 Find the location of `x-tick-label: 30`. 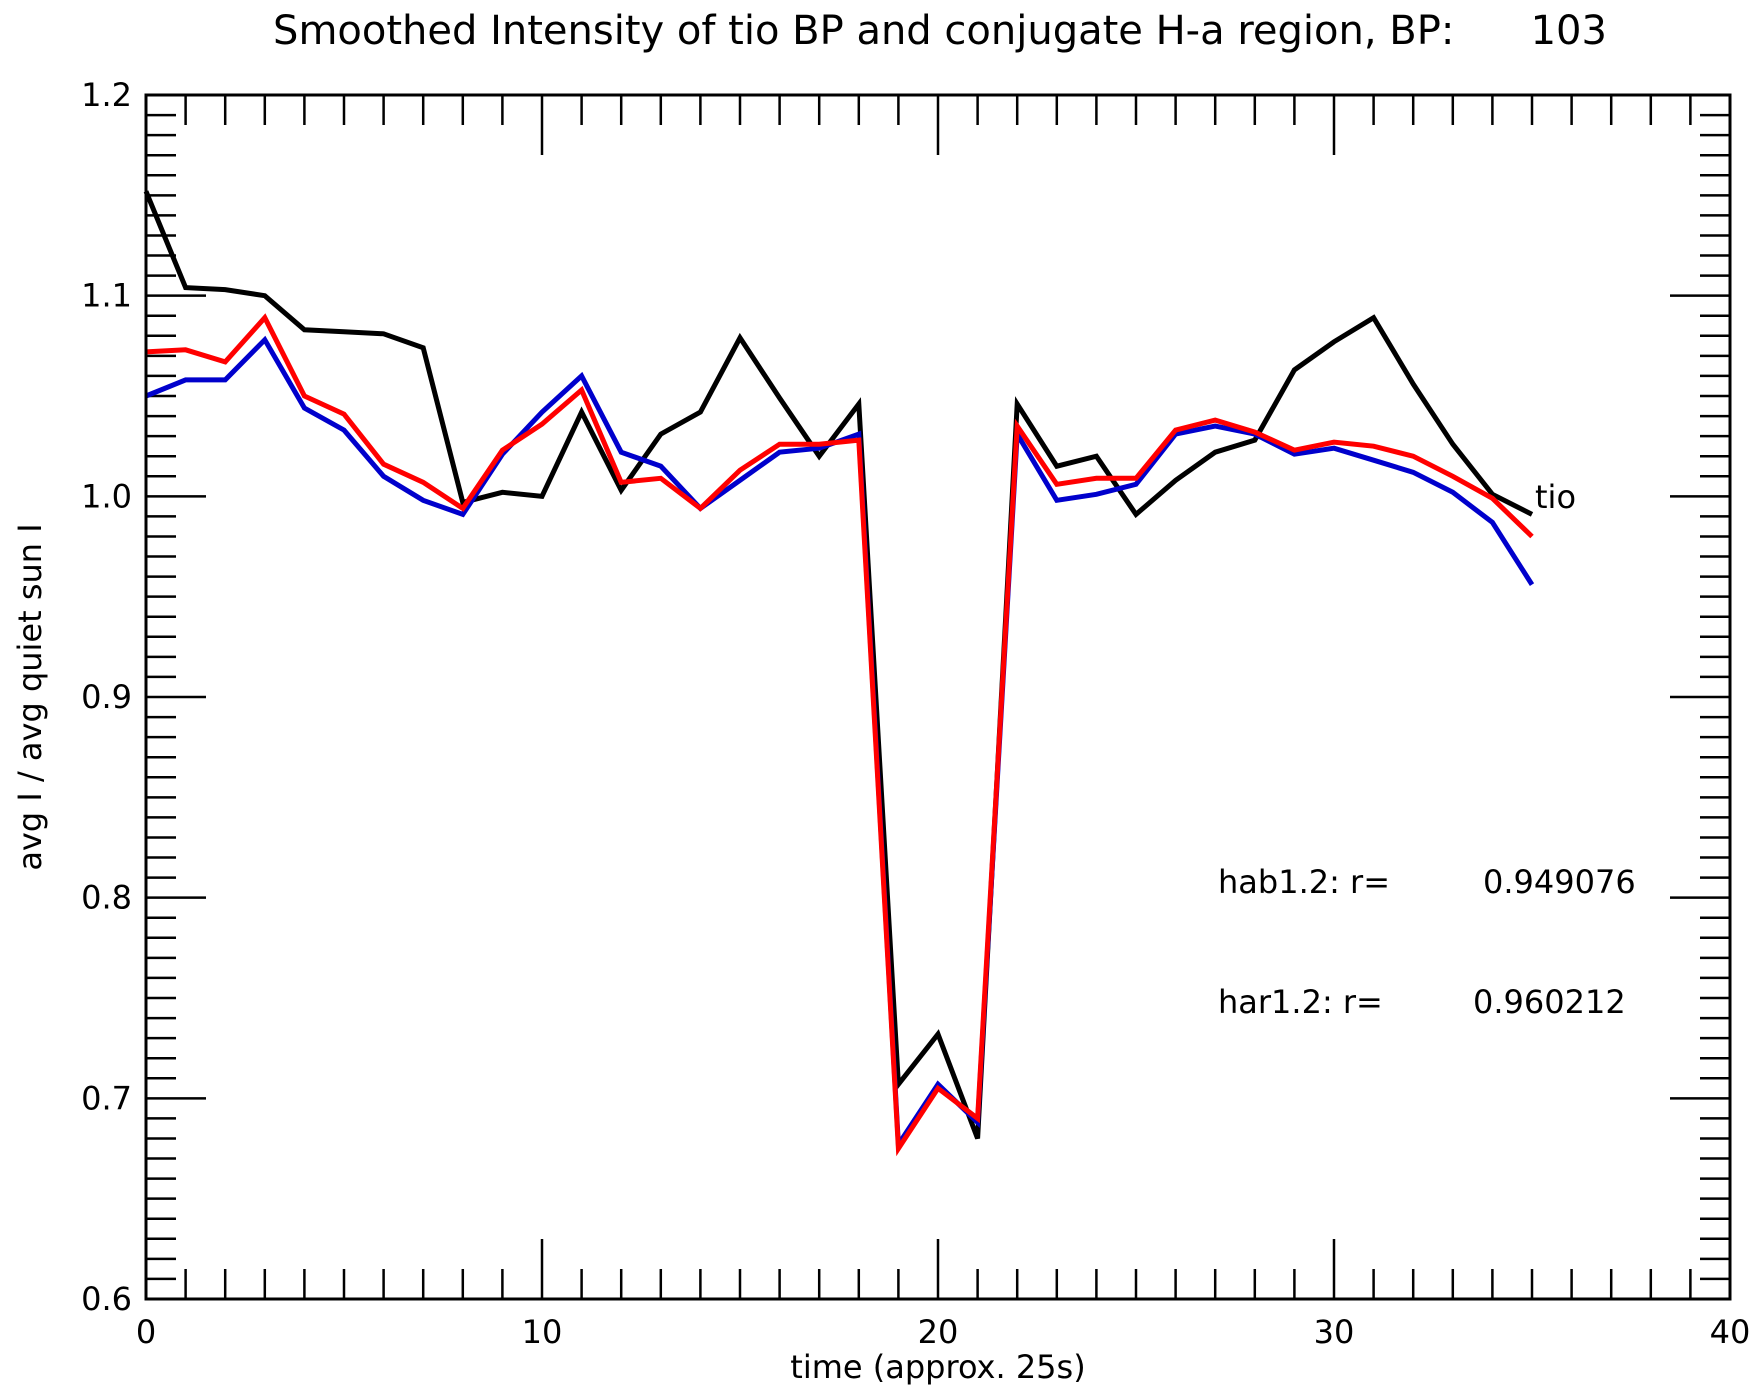

x-tick-label: 30 is located at coordinates (1334, 1332).